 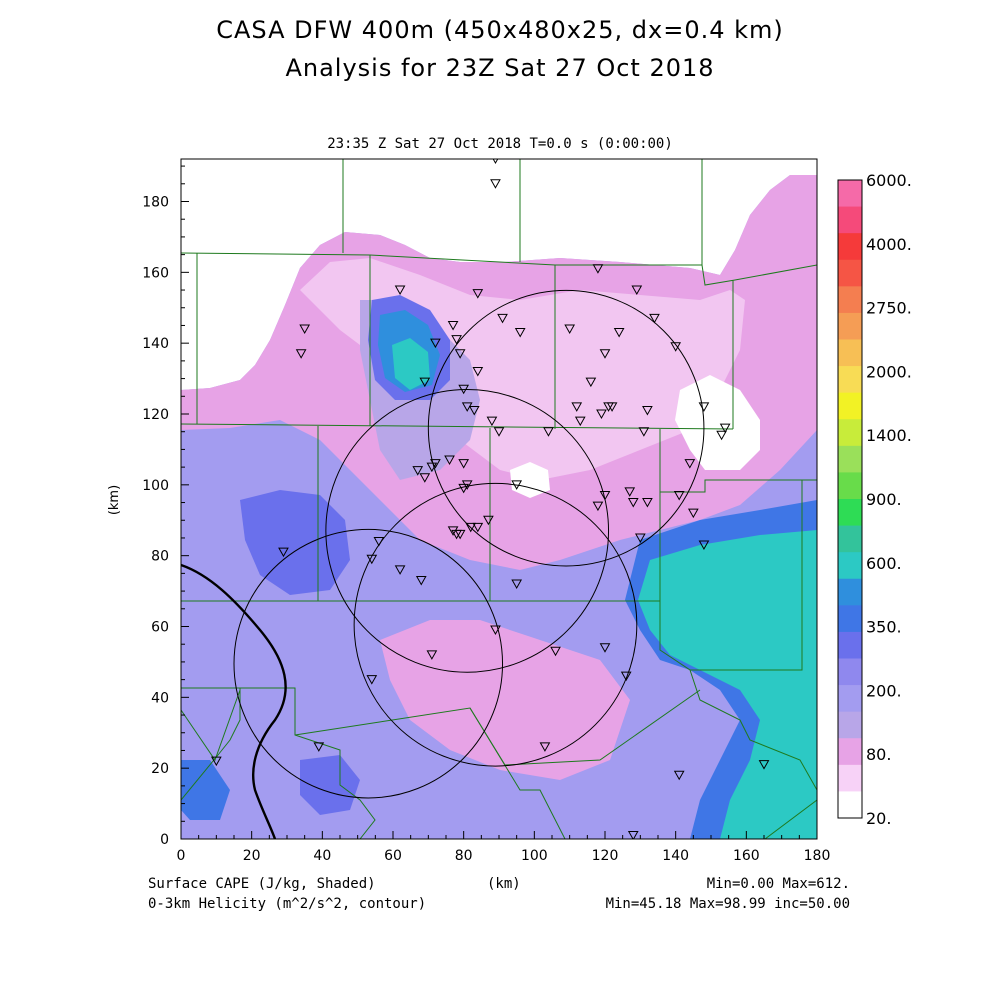 I want to click on cape-cyan-core, so click(x=411, y=364).